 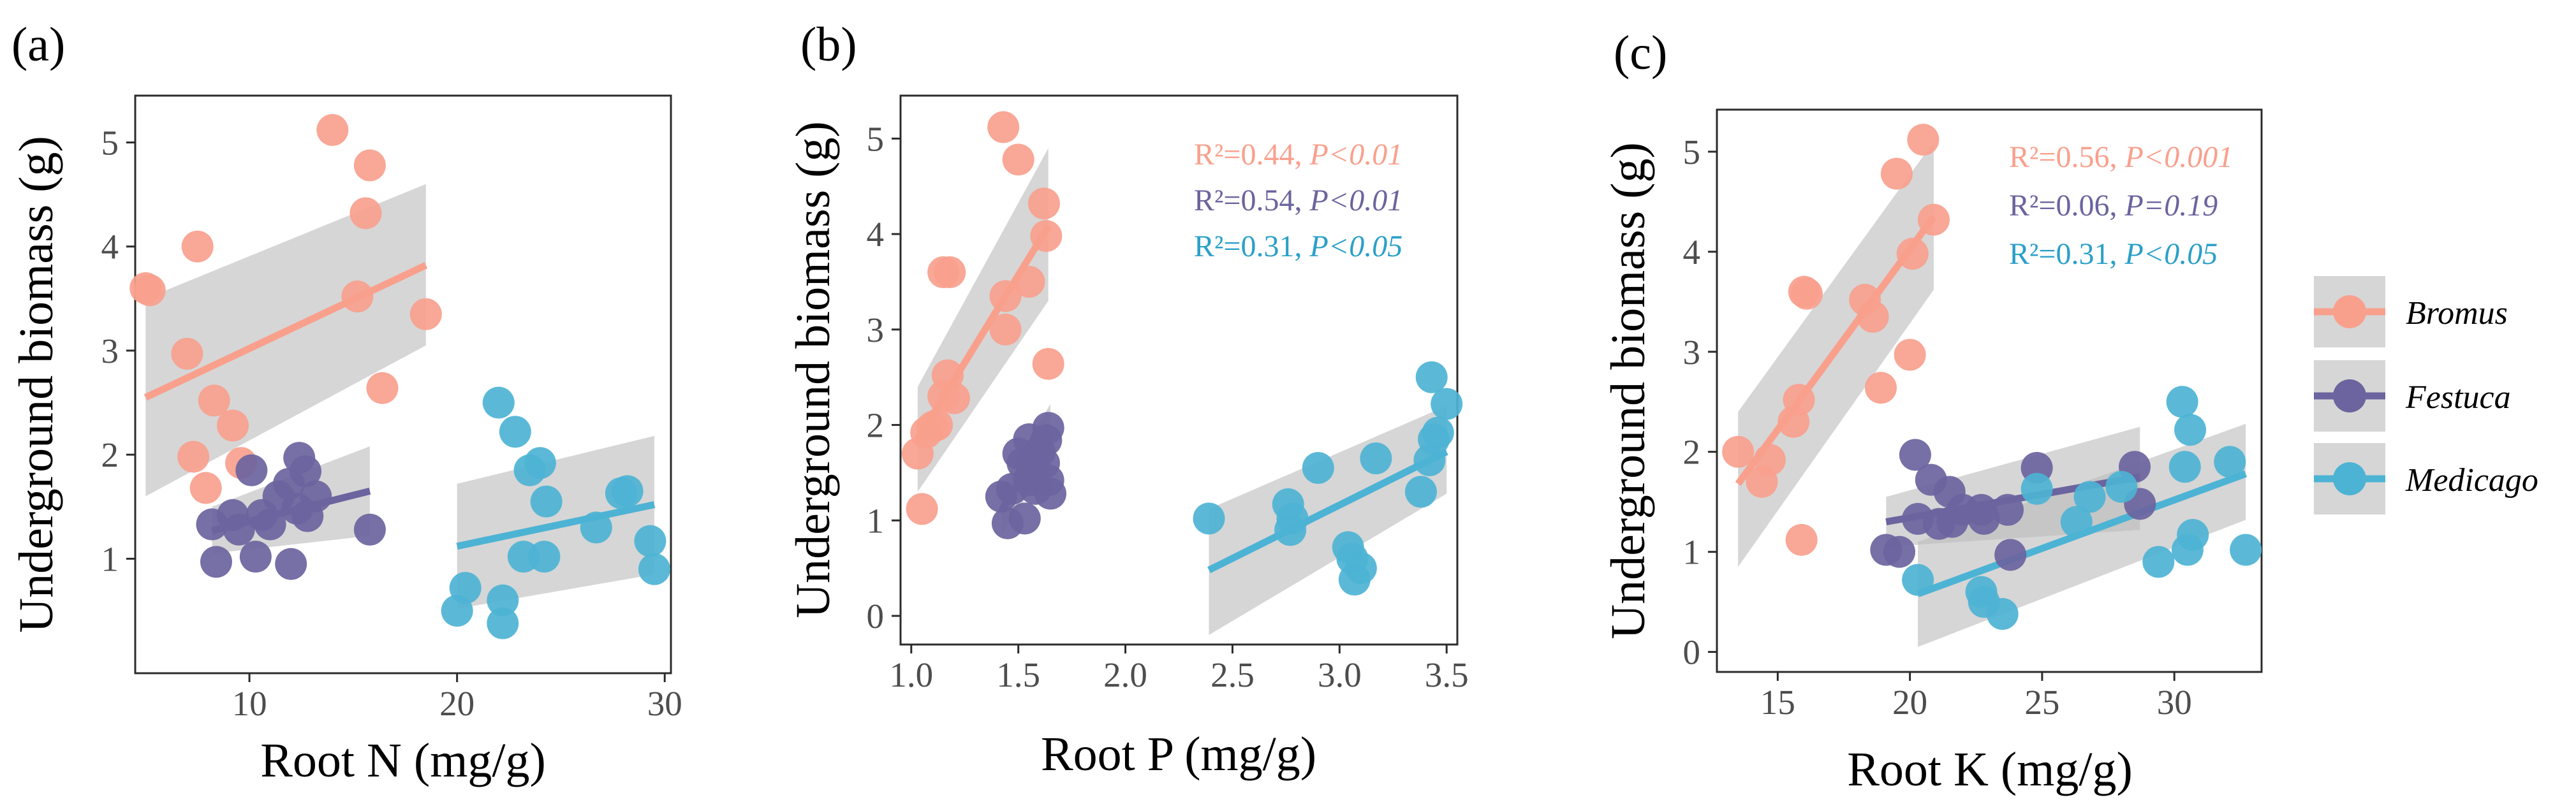 I want to click on panel-c-xtick-label-1: 20, so click(x=1909, y=702).